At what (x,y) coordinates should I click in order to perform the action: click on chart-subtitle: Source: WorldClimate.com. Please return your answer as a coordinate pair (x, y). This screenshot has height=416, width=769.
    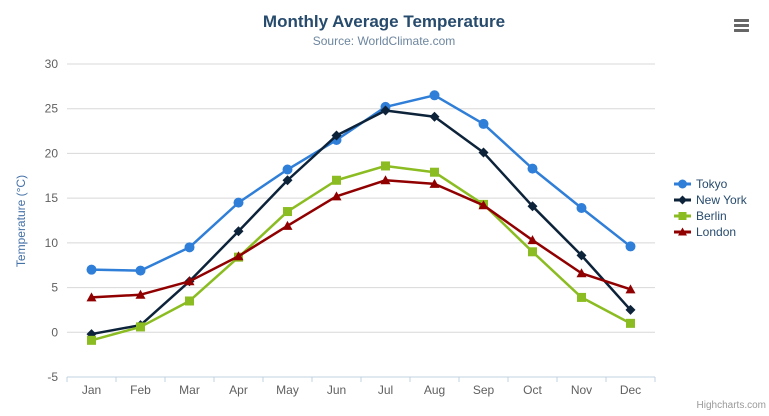
    Looking at the image, I should click on (384, 41).